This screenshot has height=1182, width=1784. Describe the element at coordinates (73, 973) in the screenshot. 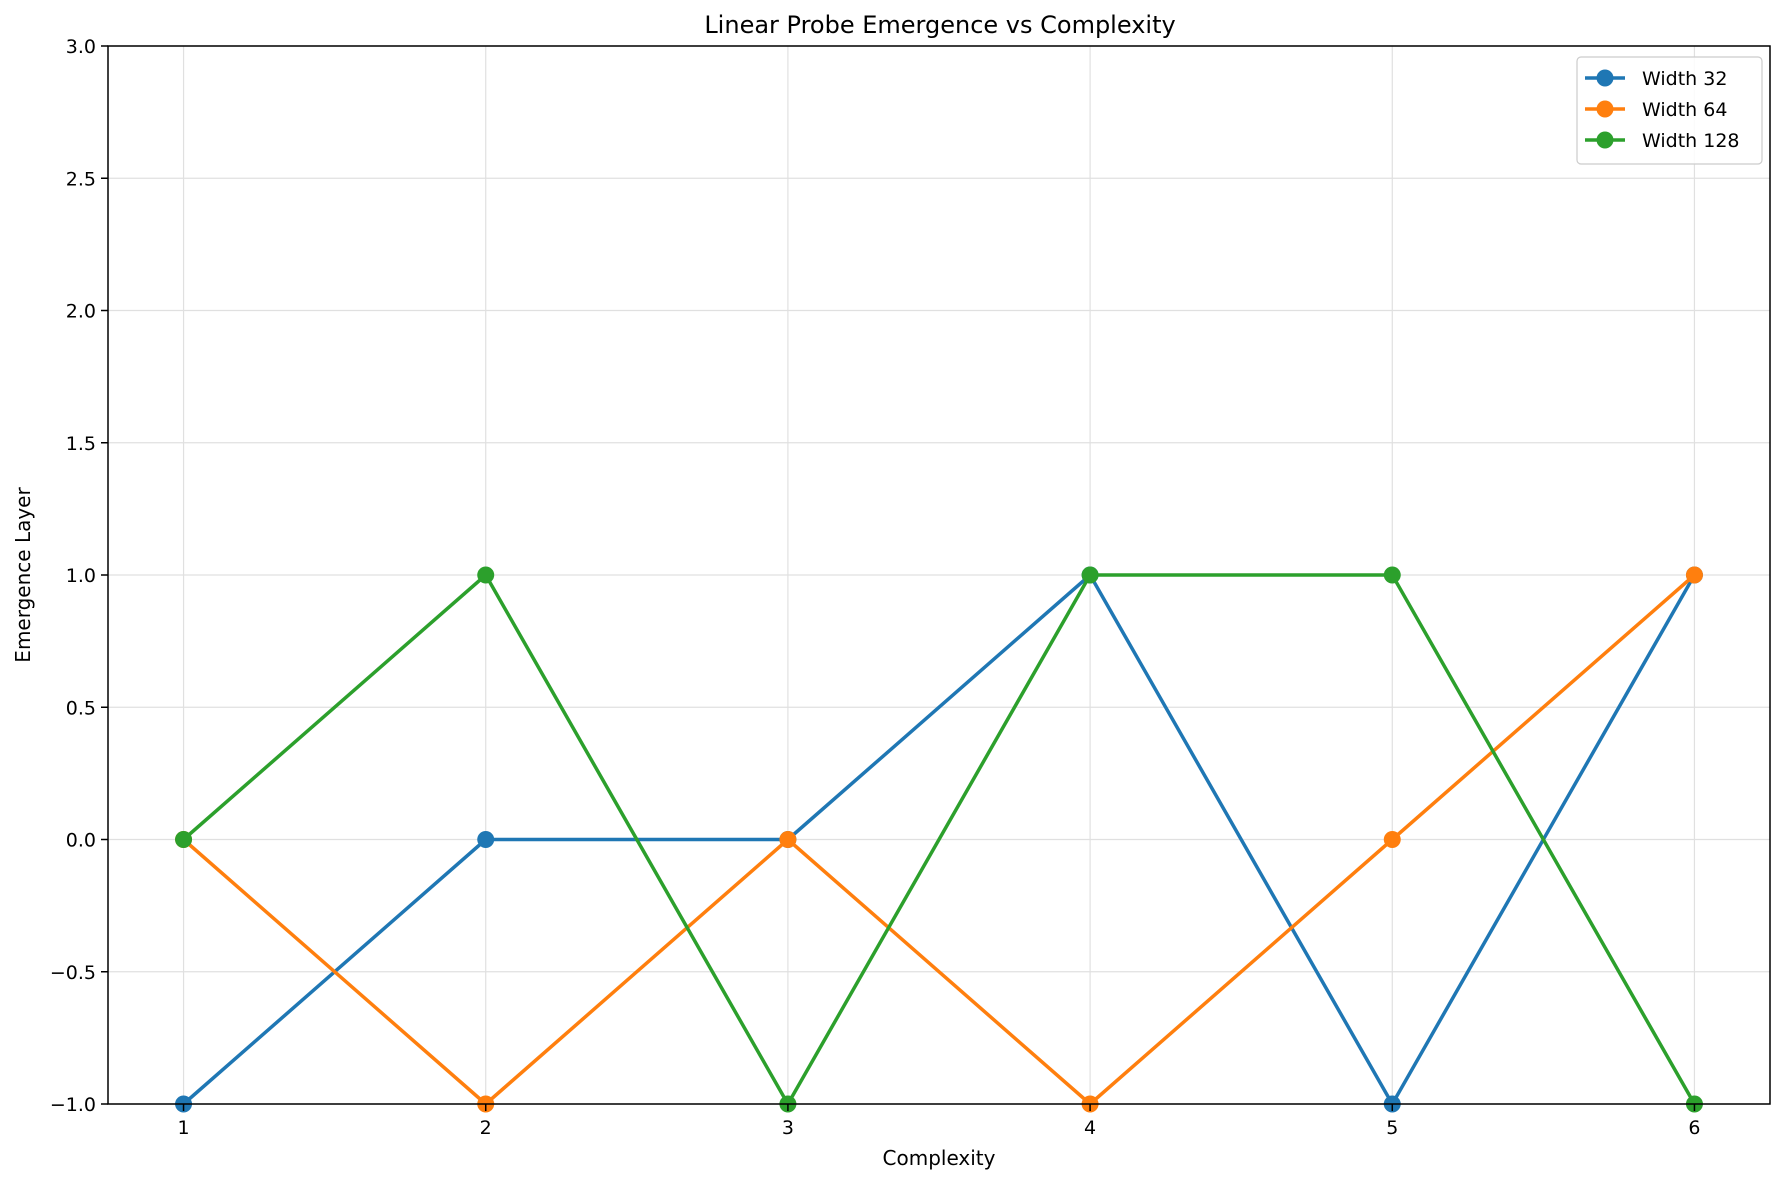

I see `y-tick-label: −0.5` at that location.